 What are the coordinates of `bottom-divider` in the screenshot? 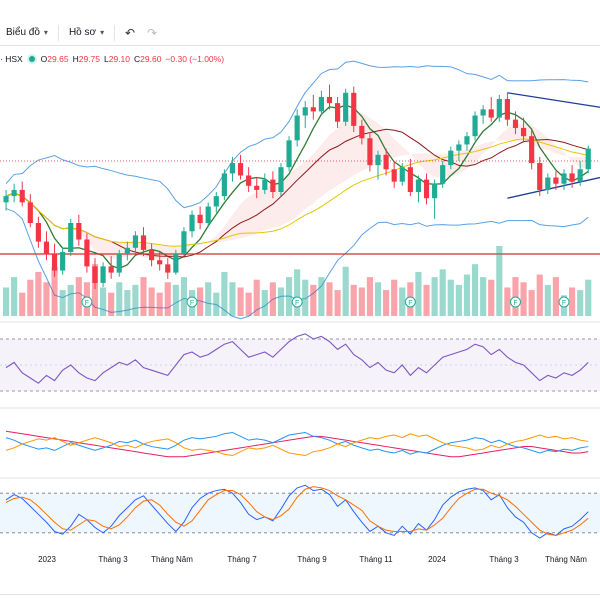 It's located at (300, 594).